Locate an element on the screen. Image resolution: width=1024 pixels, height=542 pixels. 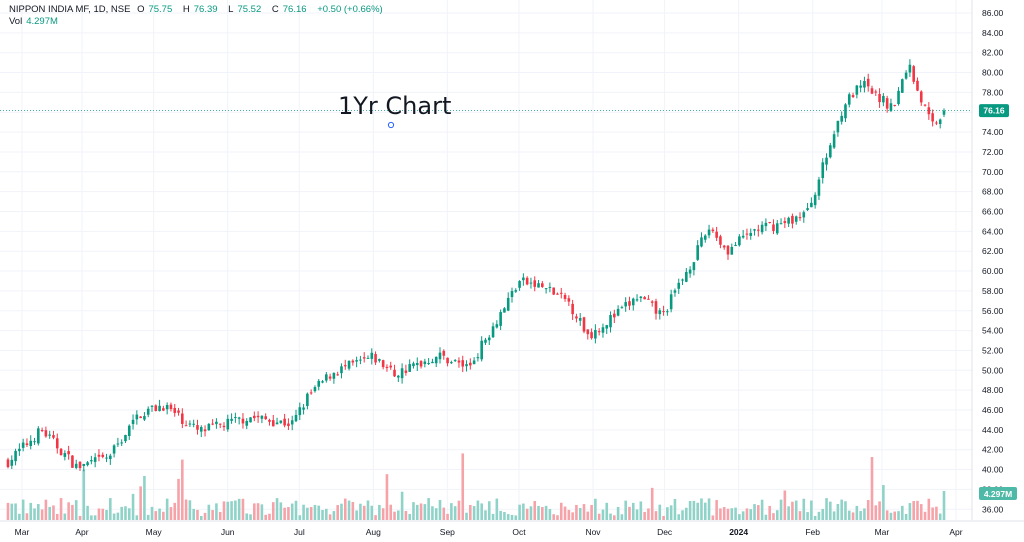
time-tick-label: Oct is located at coordinates (519, 532).